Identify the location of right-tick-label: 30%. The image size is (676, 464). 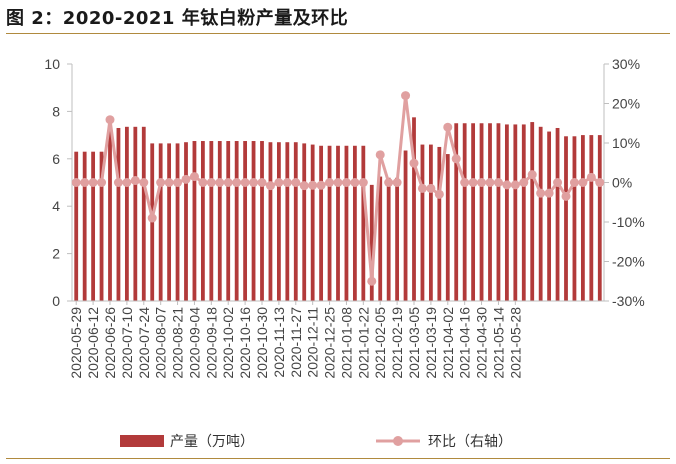
(626, 64).